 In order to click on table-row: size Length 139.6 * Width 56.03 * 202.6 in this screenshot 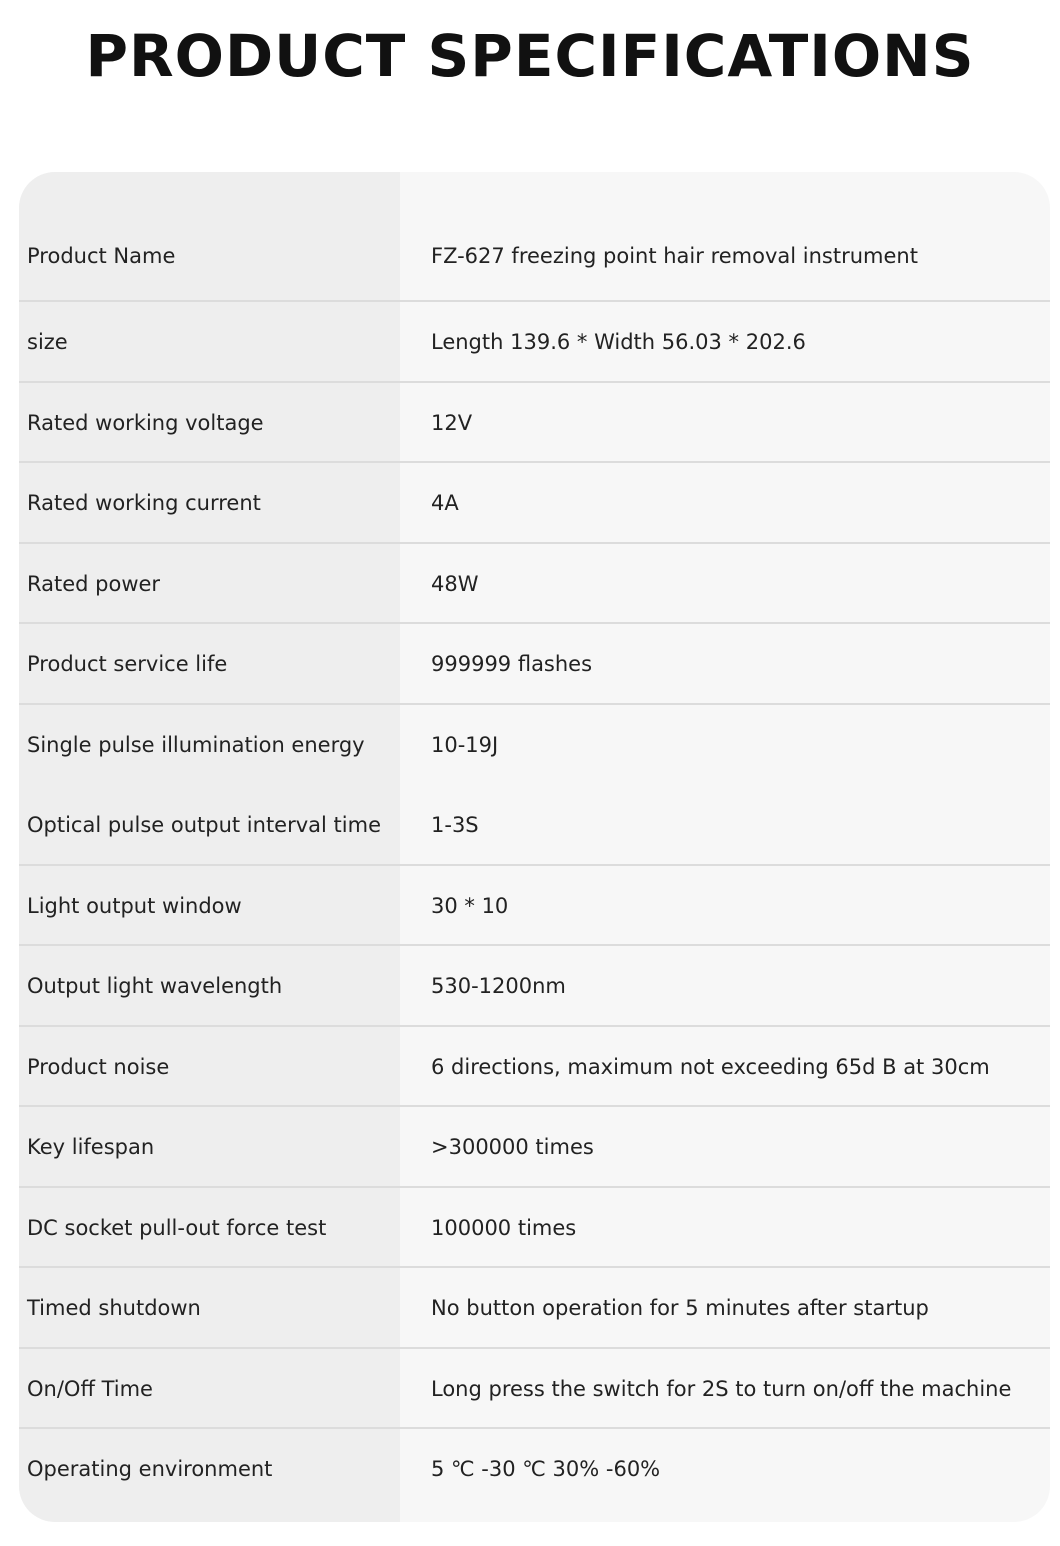, I will do `click(534, 342)`.